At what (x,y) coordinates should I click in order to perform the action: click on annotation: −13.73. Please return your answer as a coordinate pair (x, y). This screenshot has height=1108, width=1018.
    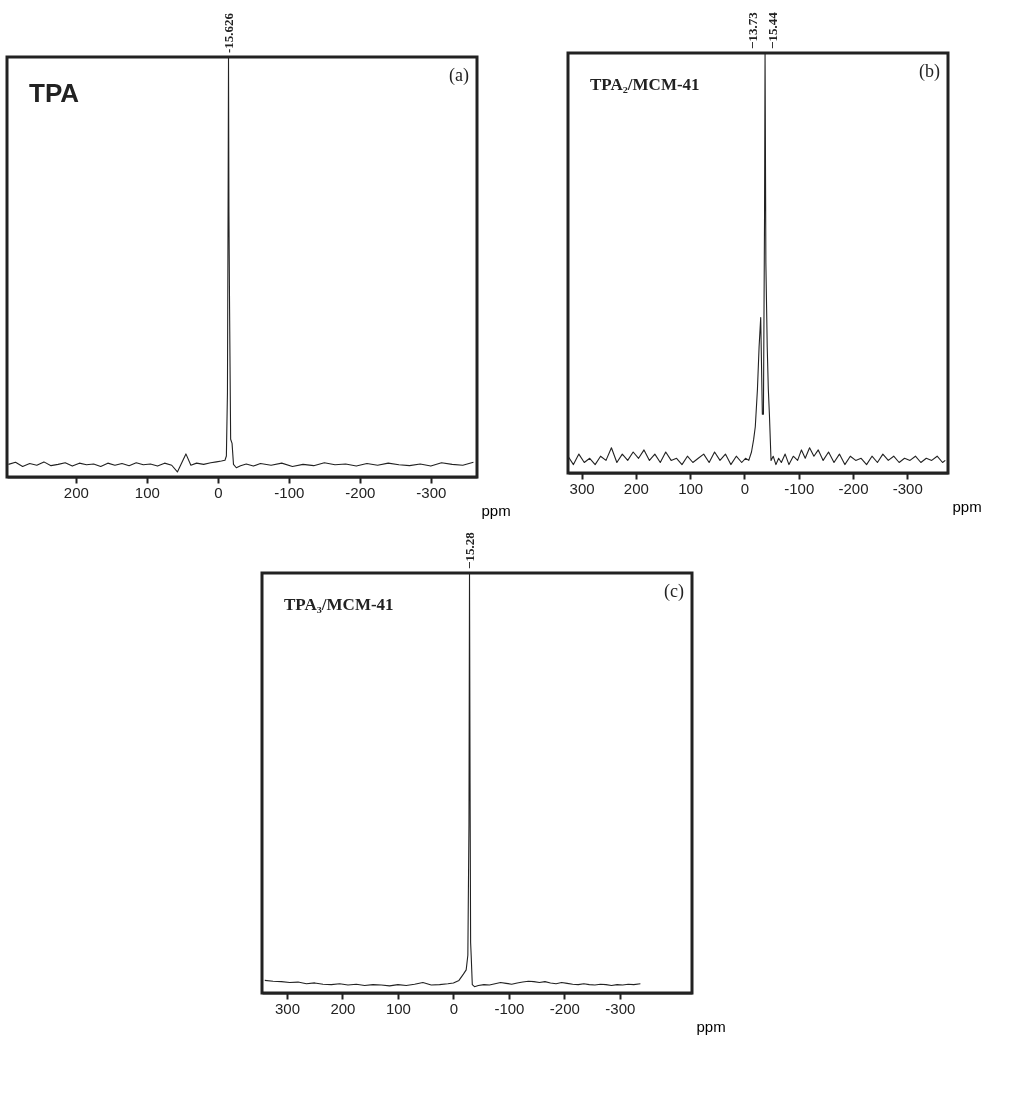
    Looking at the image, I should click on (752, 30).